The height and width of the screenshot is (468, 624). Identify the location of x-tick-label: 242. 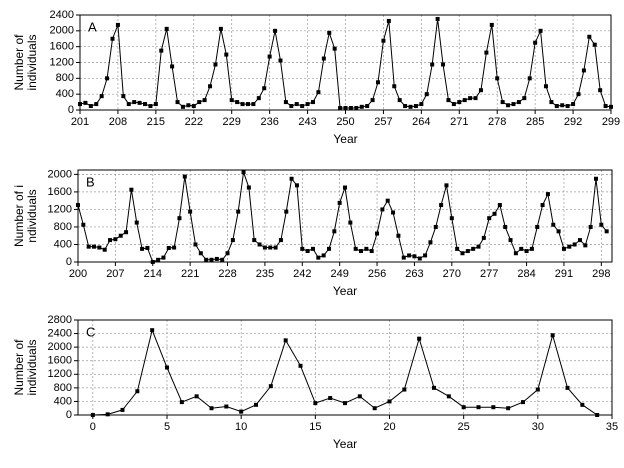
(302, 274).